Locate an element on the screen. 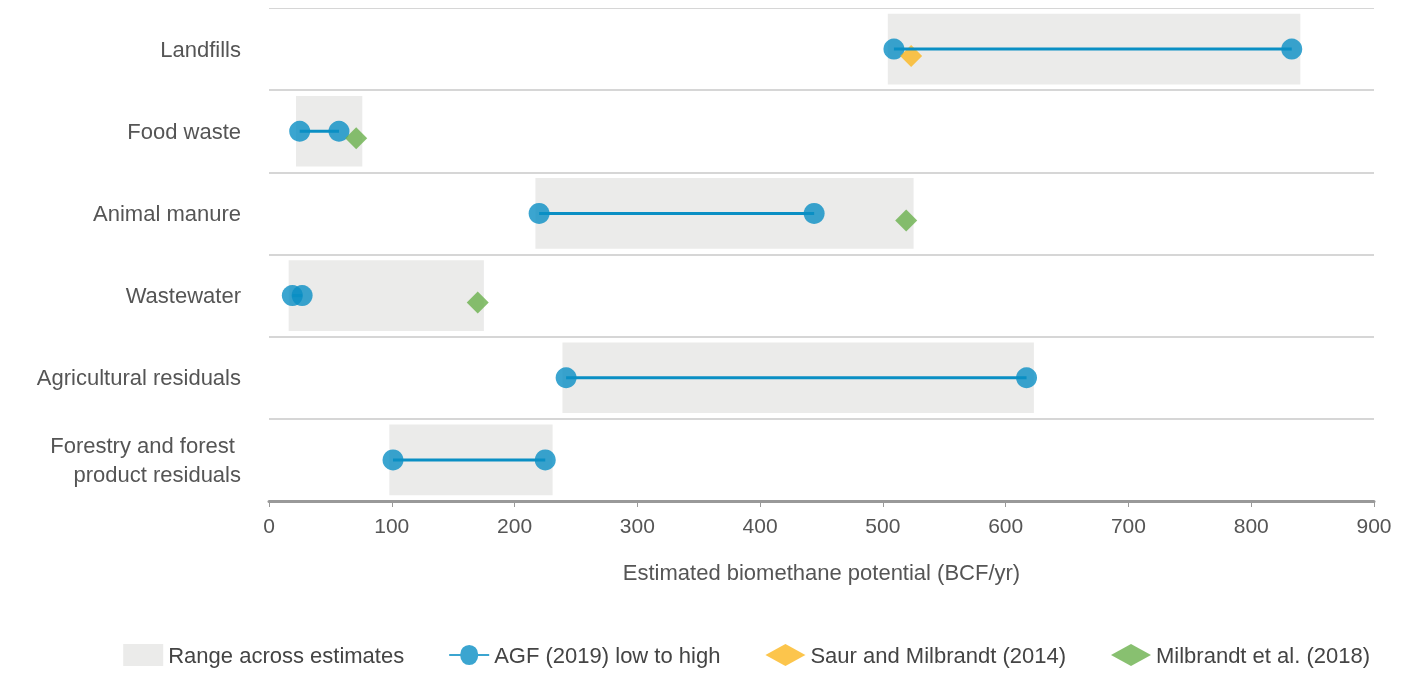 The width and height of the screenshot is (1411, 683). legend-label: Saur and Milbrandt (2014) is located at coordinates (938, 655).